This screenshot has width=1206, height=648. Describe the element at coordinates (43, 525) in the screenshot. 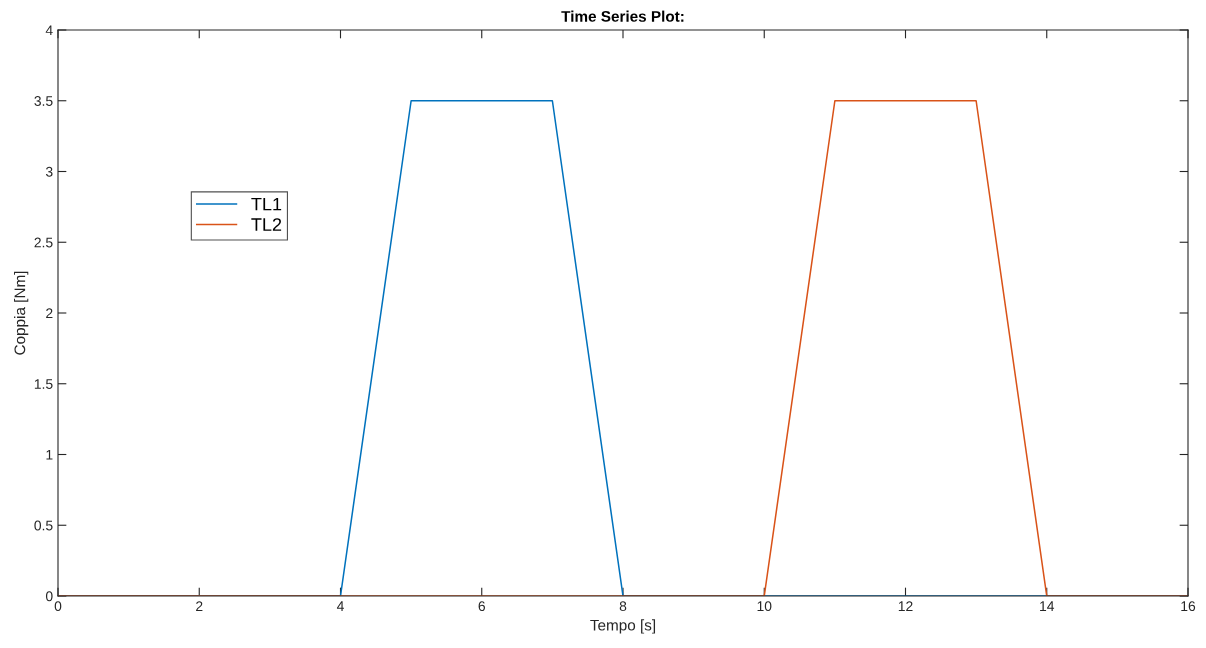

I see `y-tick-label: 0.5` at that location.